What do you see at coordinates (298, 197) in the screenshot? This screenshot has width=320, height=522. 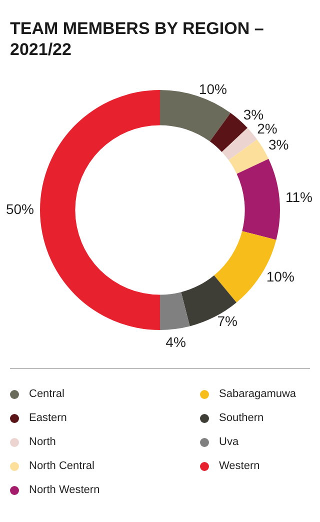 I see `data-label: 11%` at bounding box center [298, 197].